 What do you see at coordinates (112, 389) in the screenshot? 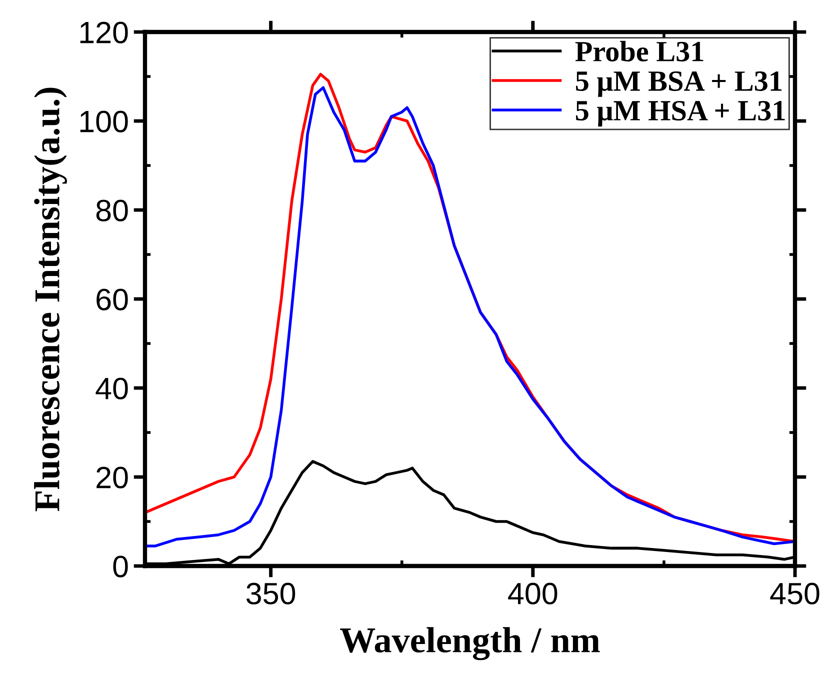
I see `y-tick-label: 40` at bounding box center [112, 389].